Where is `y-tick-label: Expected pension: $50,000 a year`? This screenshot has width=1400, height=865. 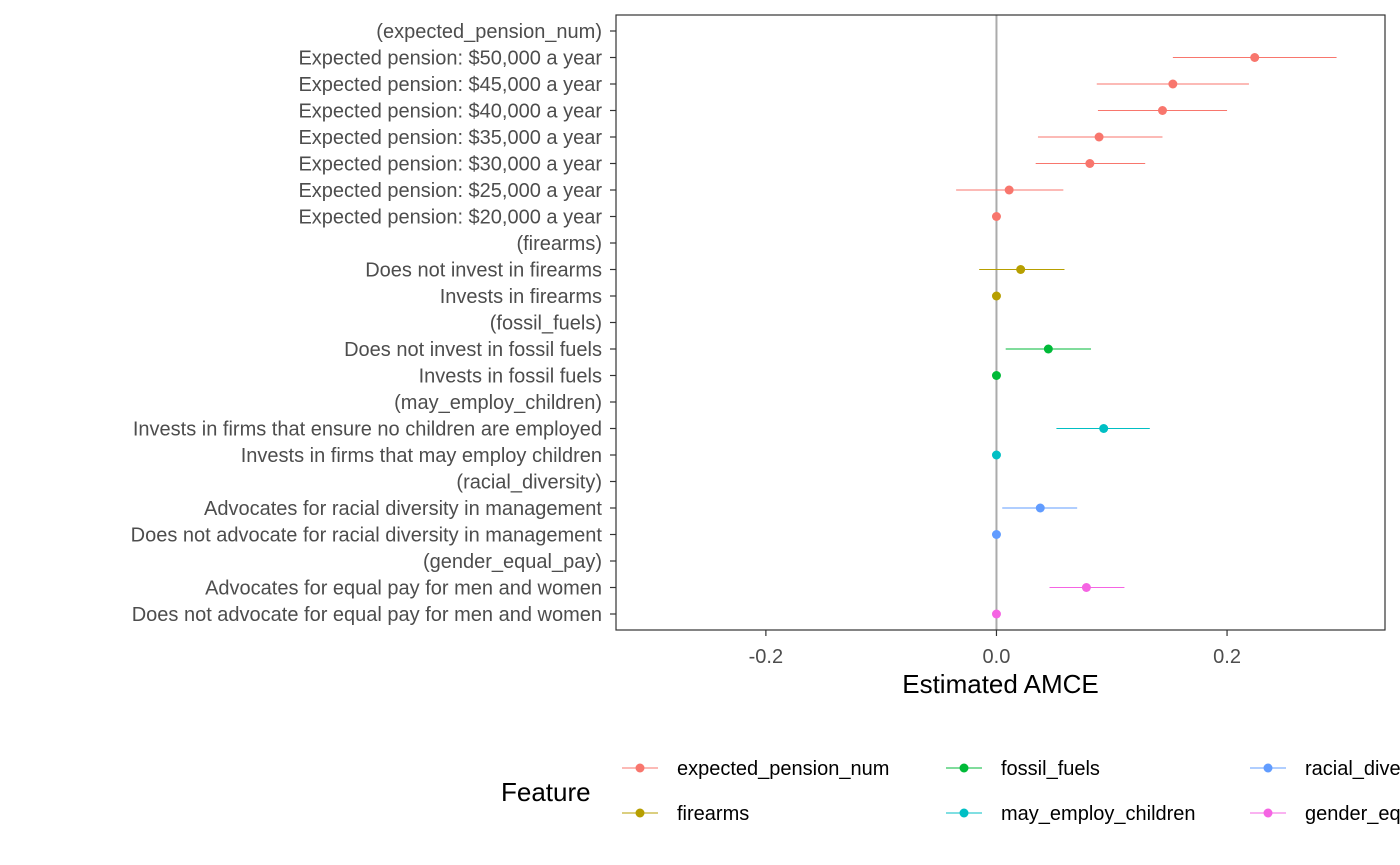
y-tick-label: Expected pension: $50,000 a year is located at coordinates (450, 59).